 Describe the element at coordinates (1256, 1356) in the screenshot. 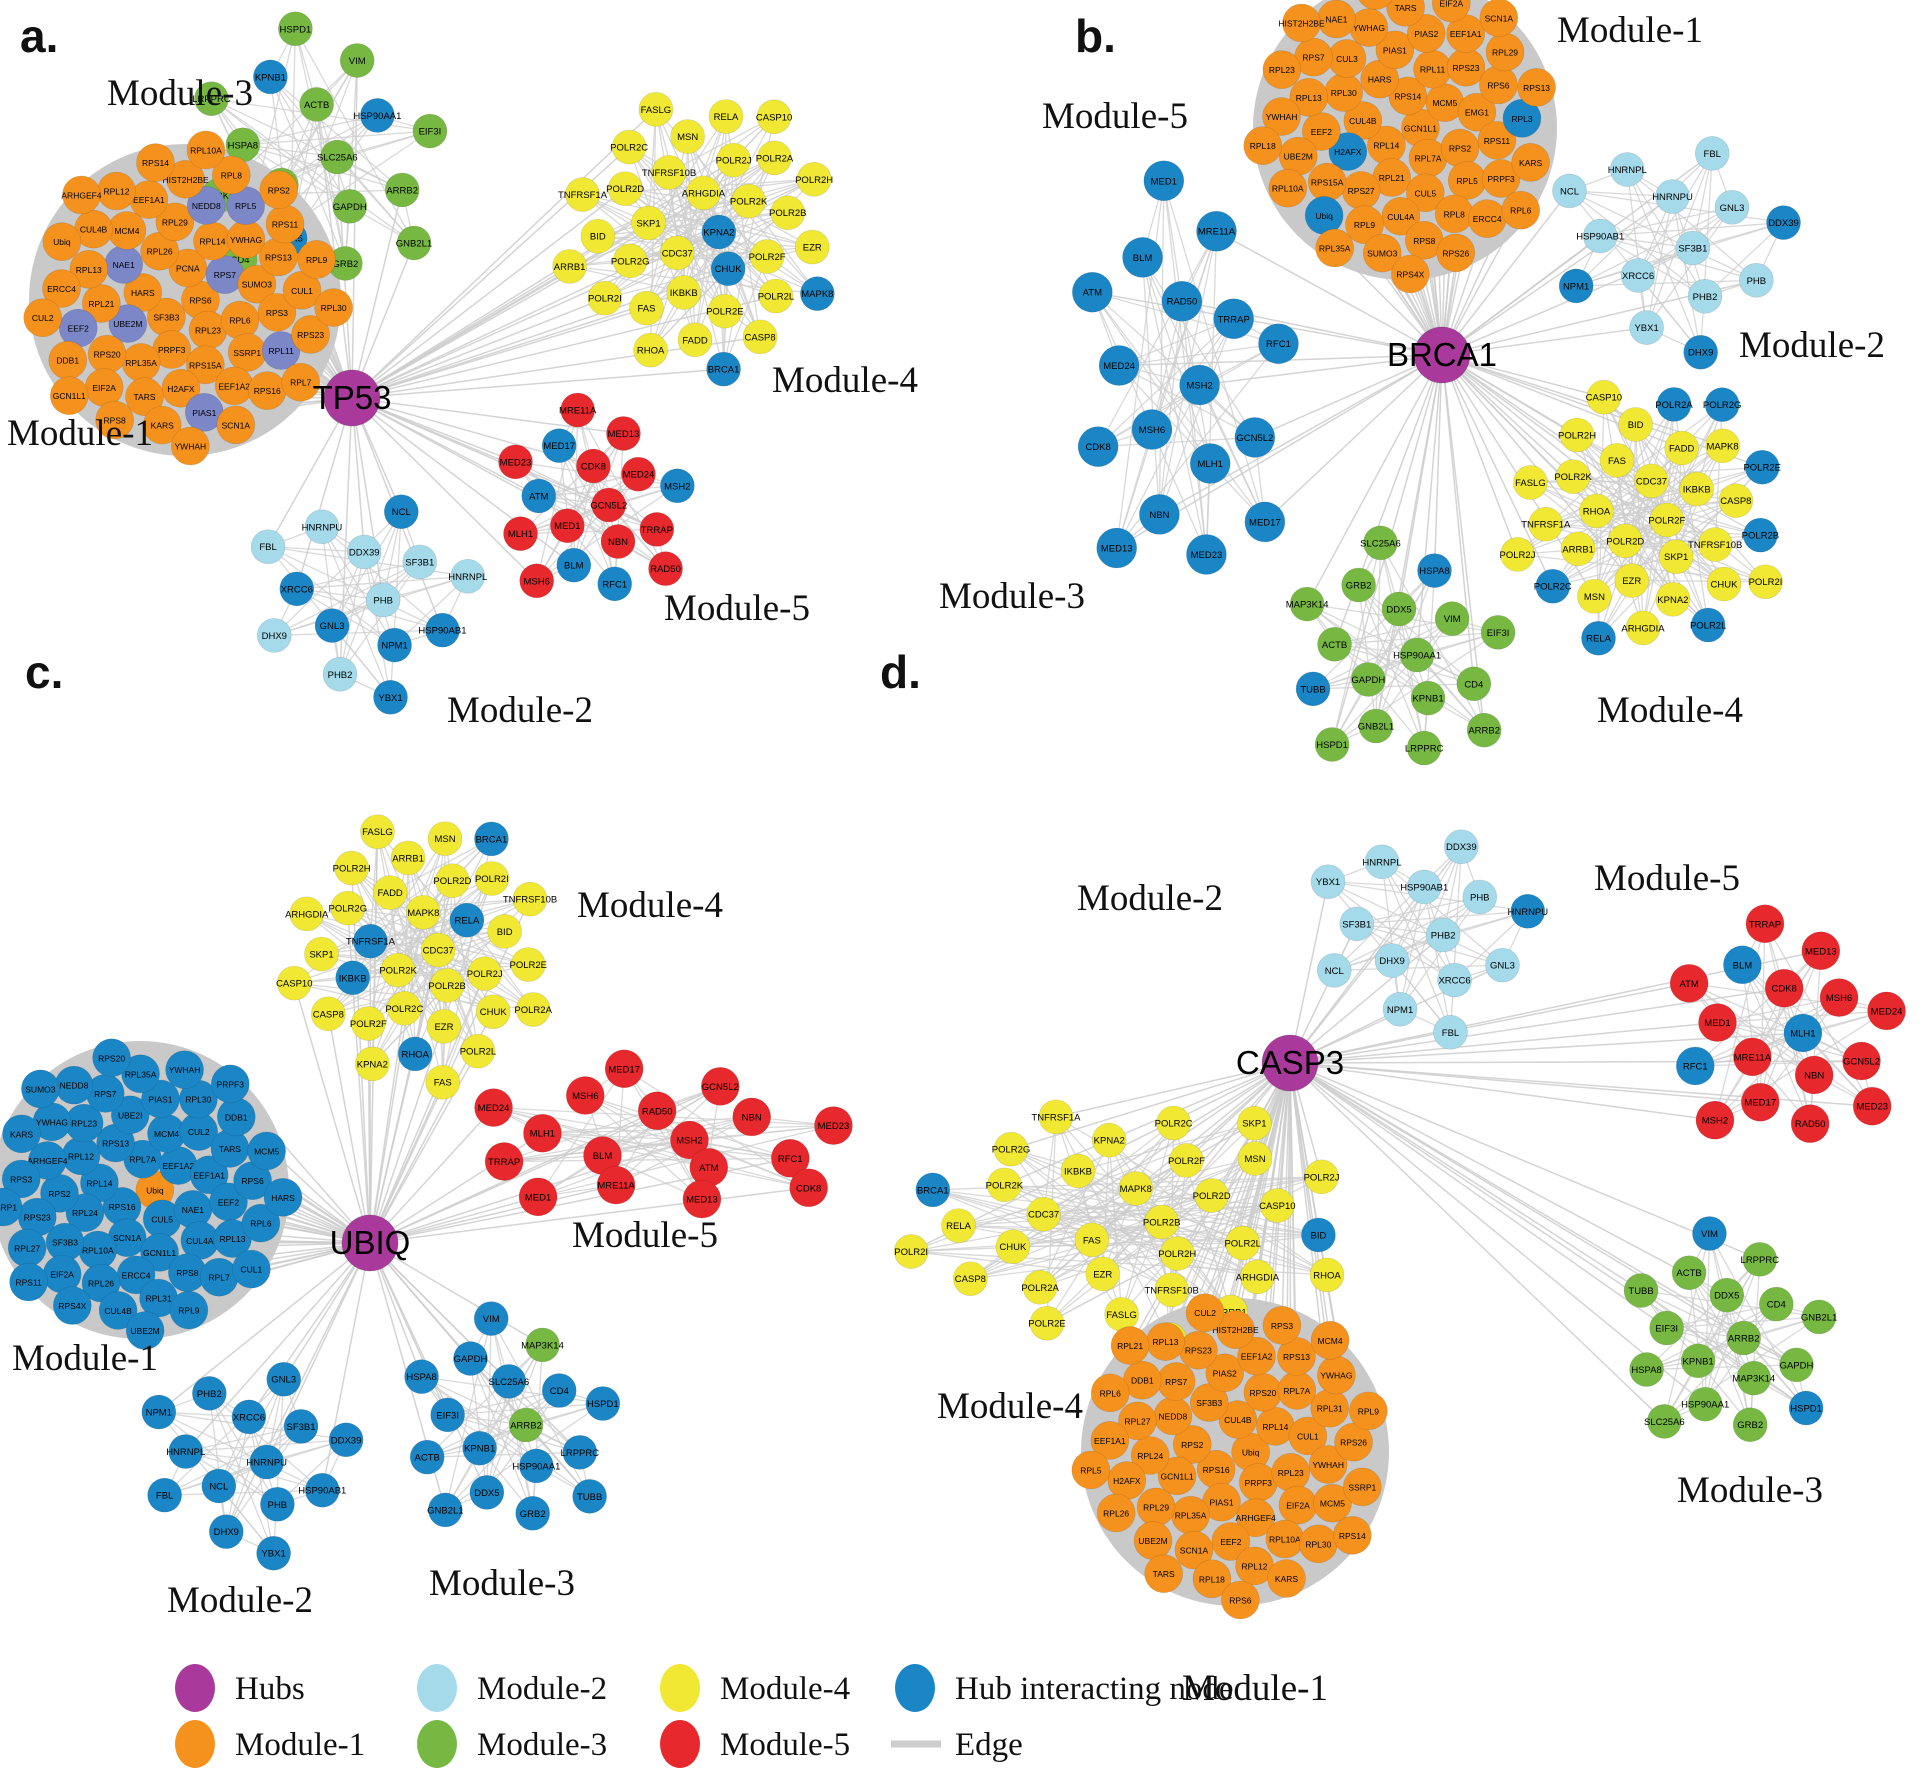

I see `node-EEF1A2` at that location.